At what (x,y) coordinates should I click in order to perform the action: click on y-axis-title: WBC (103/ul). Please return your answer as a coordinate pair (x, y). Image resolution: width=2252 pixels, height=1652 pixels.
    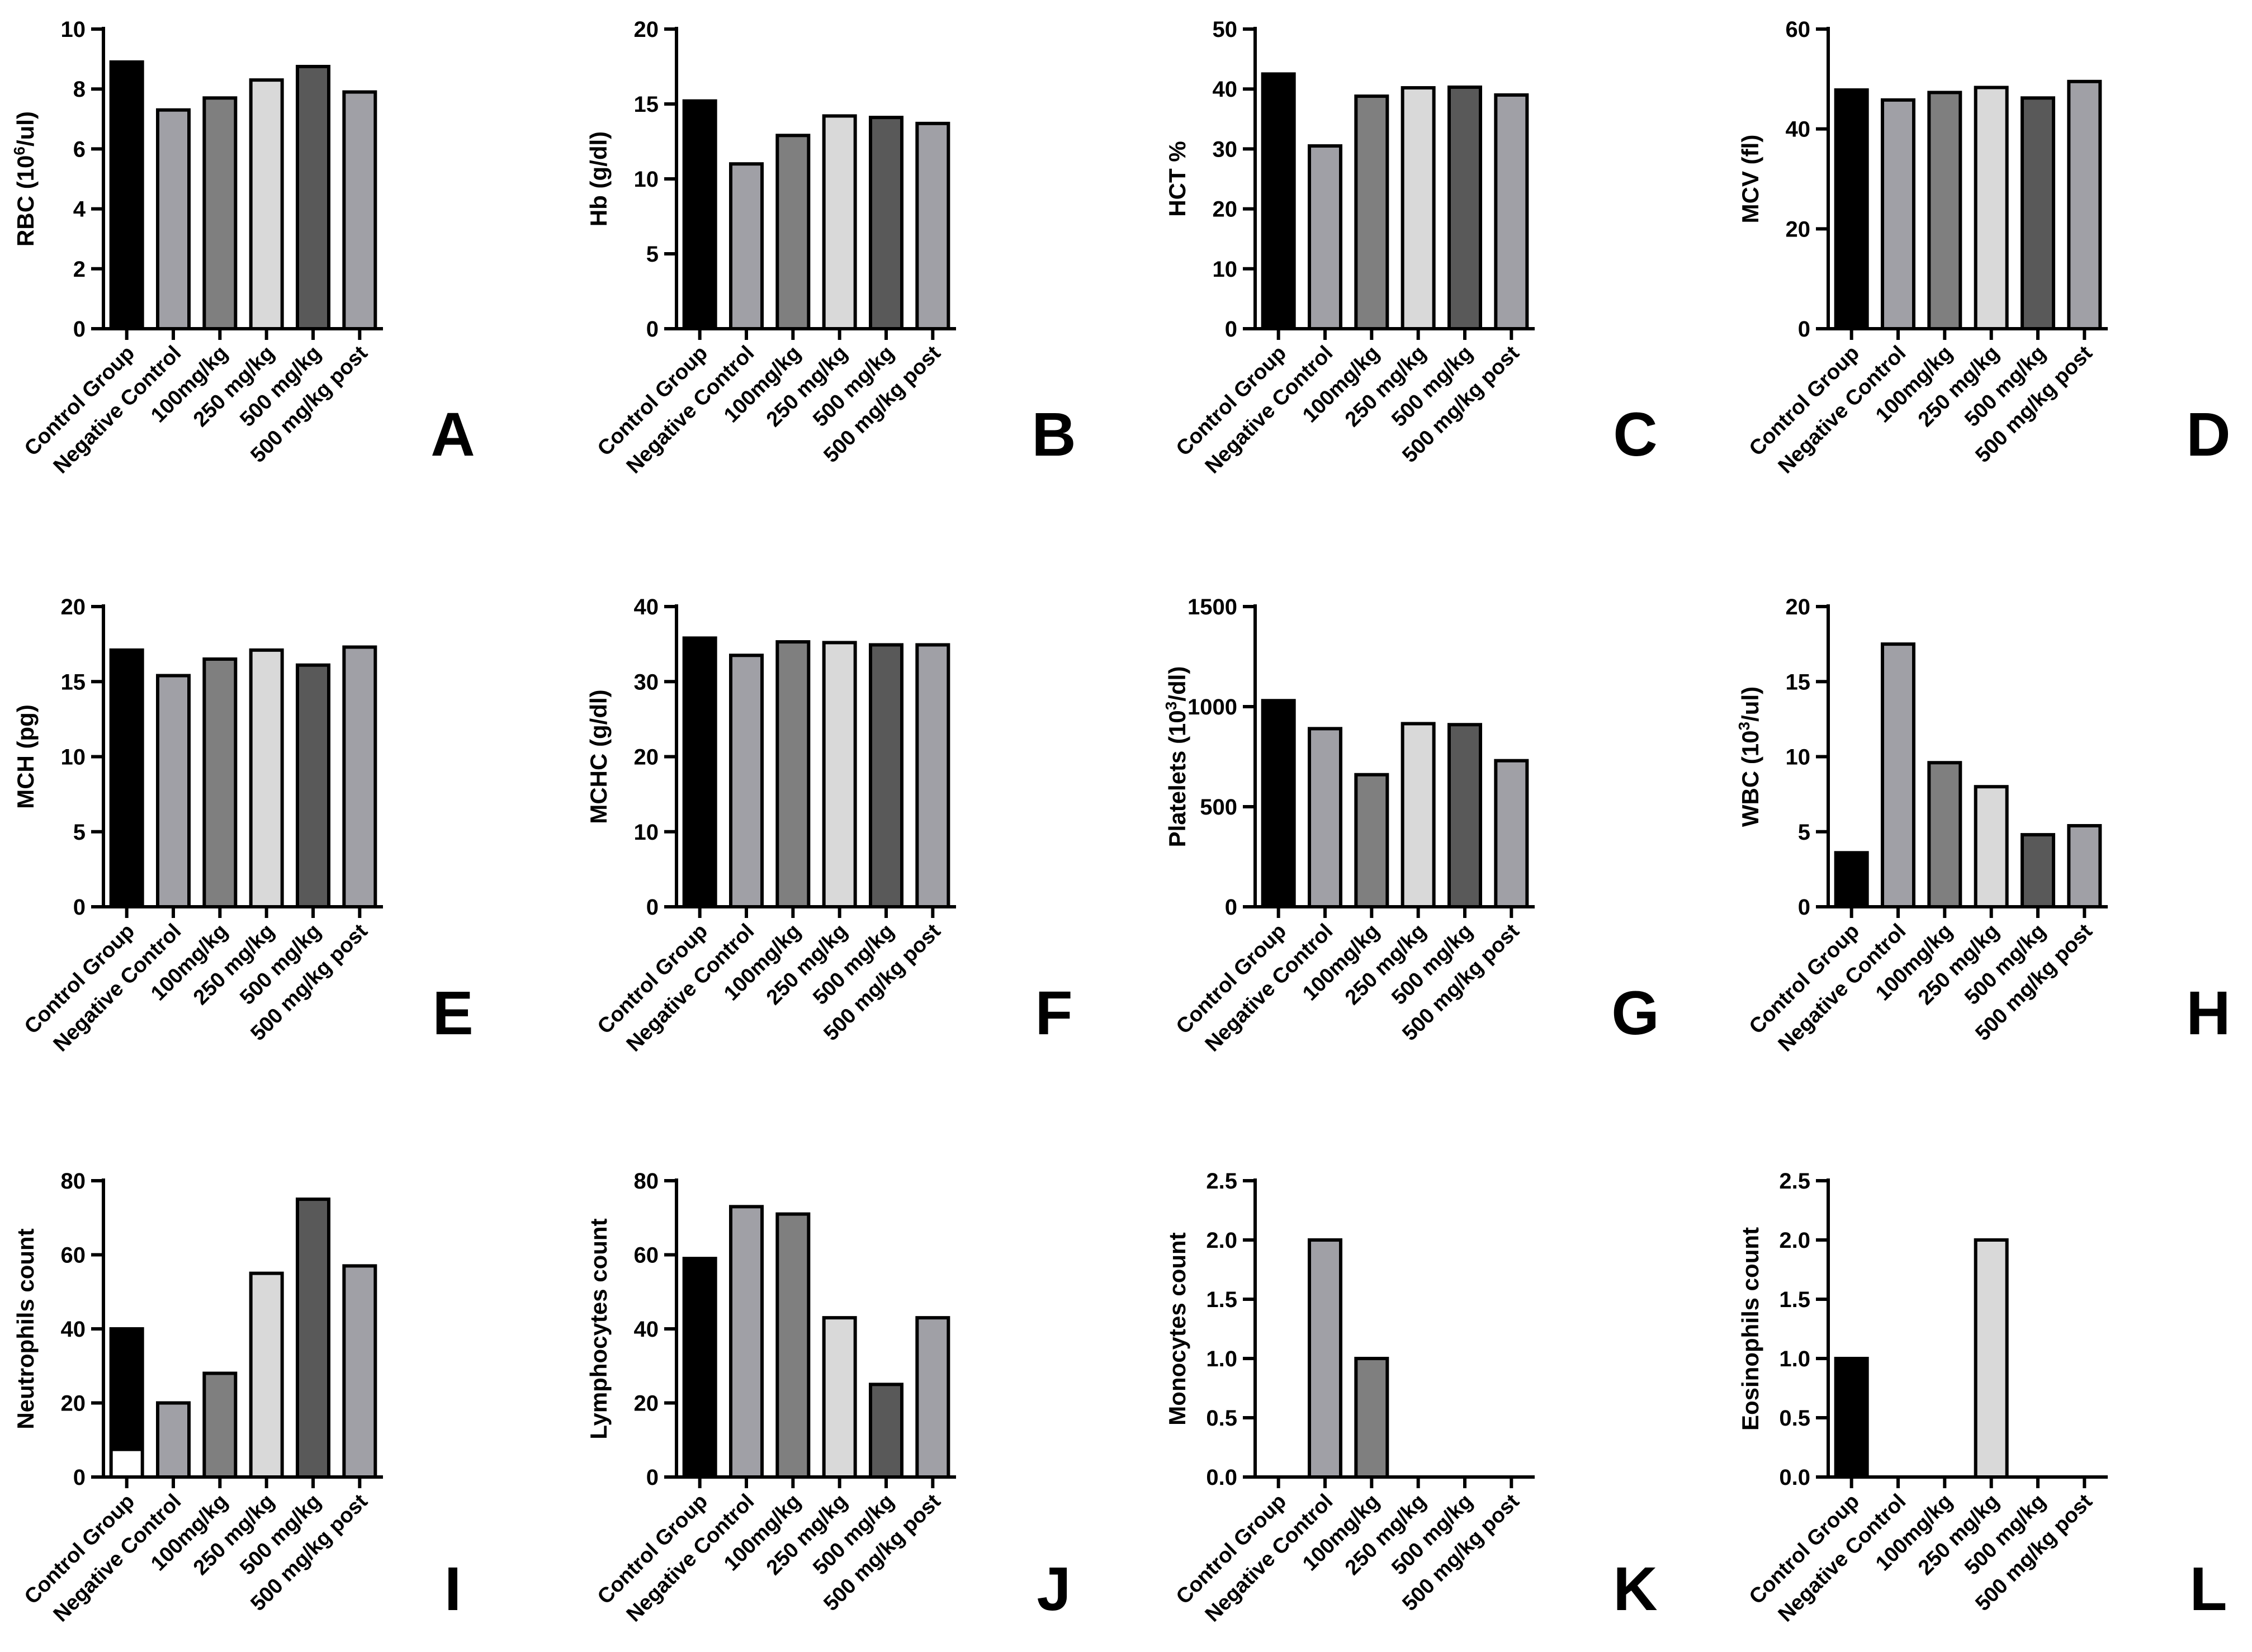
    Looking at the image, I should click on (1749, 757).